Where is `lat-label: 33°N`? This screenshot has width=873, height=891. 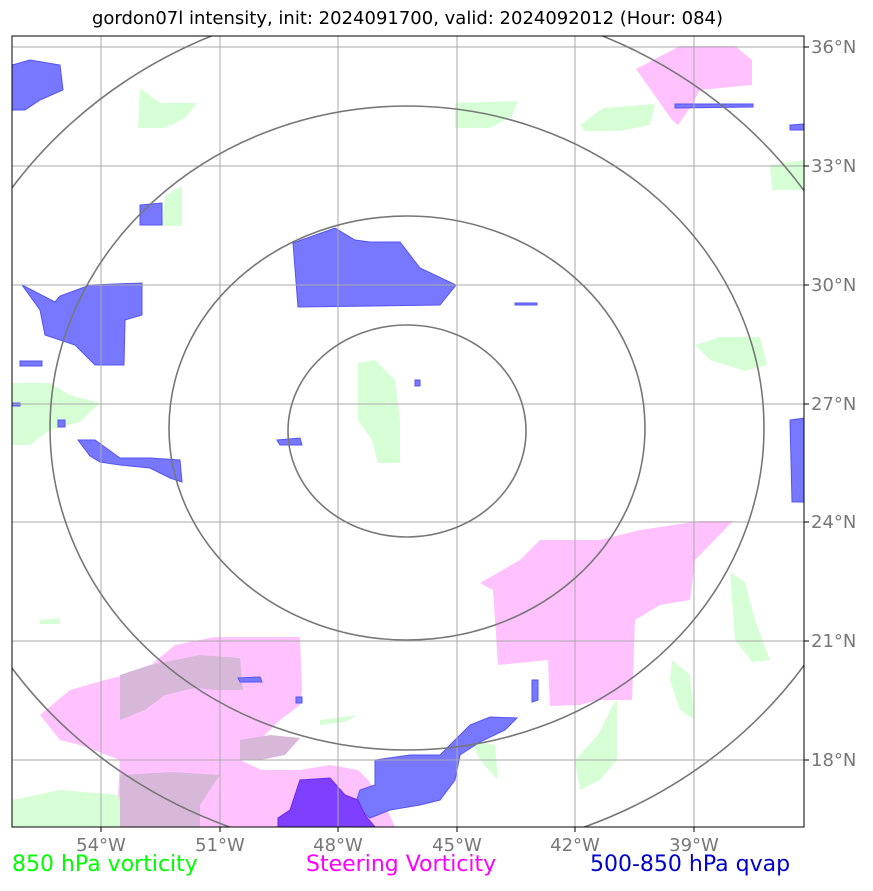 lat-label: 33°N is located at coordinates (833, 166).